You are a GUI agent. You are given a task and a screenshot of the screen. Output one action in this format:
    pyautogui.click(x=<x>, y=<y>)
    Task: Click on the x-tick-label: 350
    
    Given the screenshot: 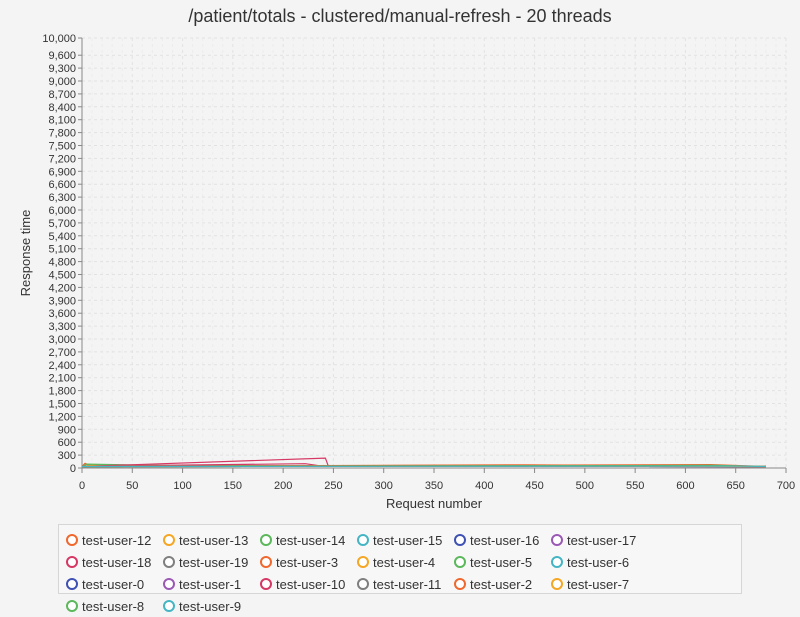 What is the action you would take?
    pyautogui.click(x=434, y=486)
    